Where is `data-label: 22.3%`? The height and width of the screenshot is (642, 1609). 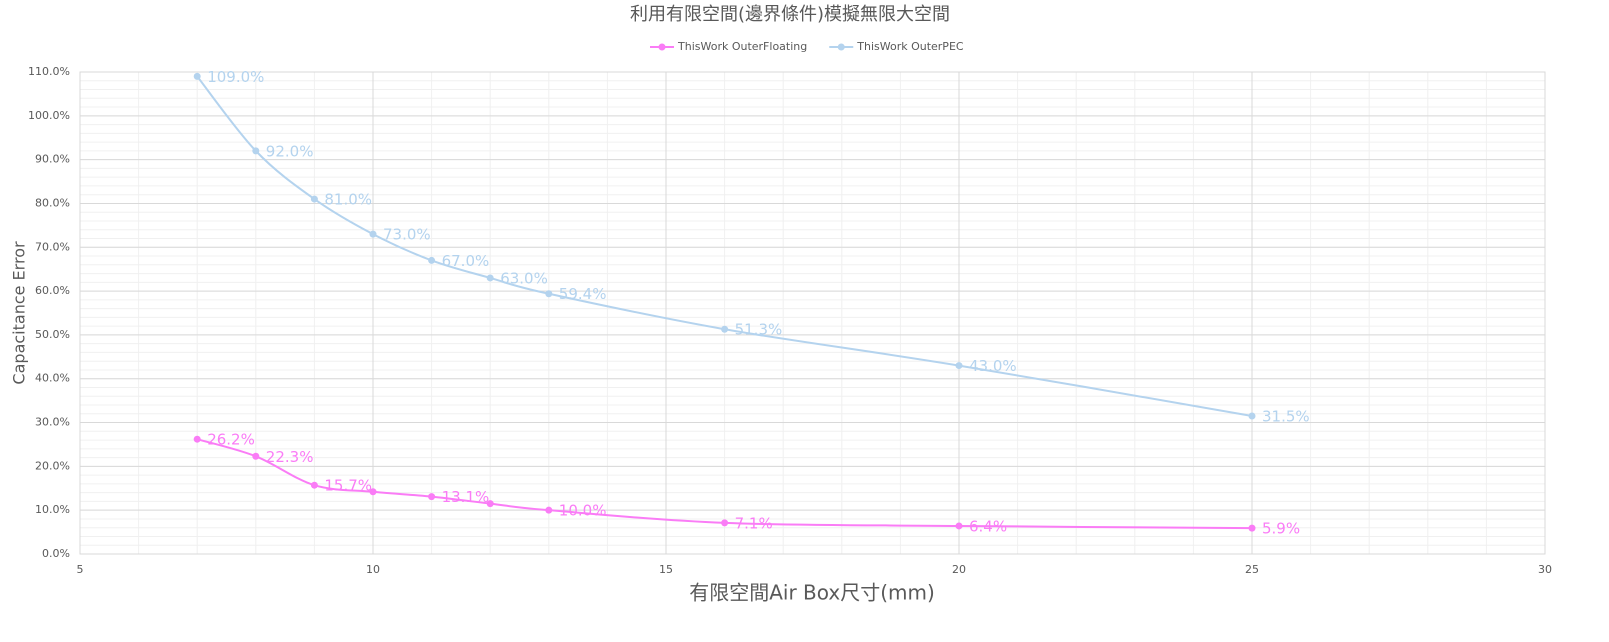
data-label: 22.3% is located at coordinates (290, 457).